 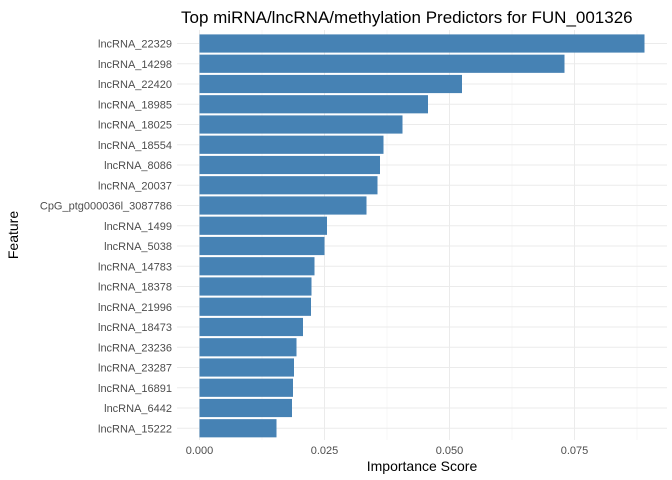 I want to click on x-tick-label: 0.075, so click(x=575, y=451).